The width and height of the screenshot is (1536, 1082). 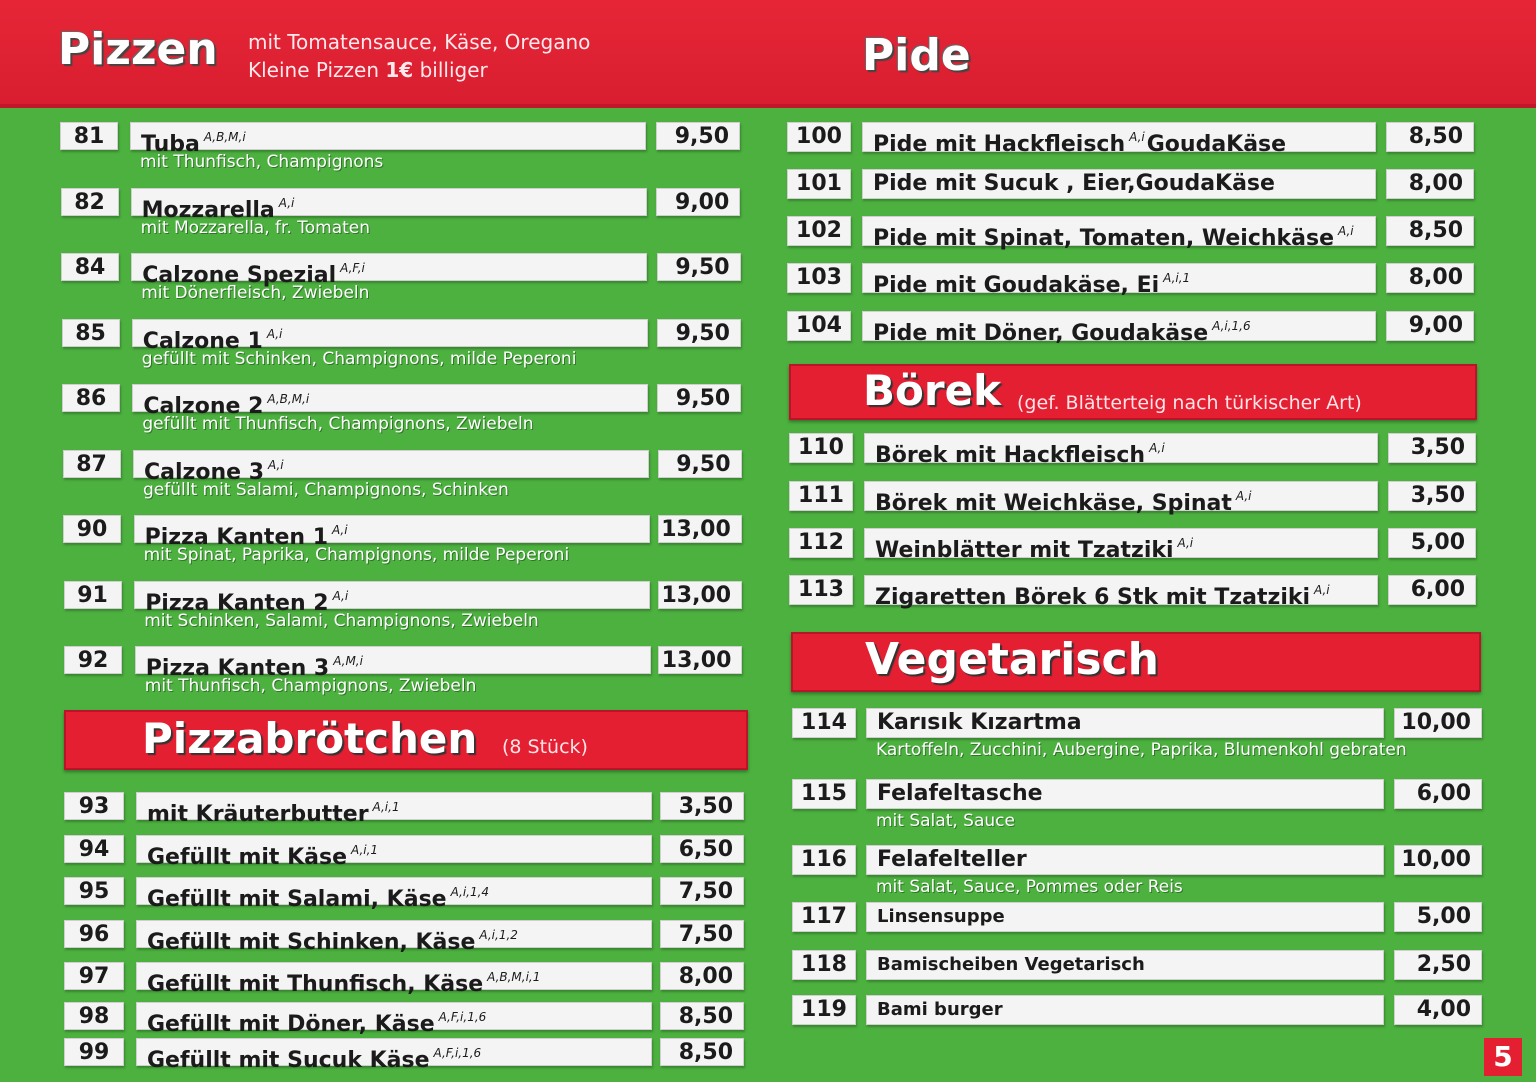 What do you see at coordinates (824, 917) in the screenshot?
I see `item-number: 117` at bounding box center [824, 917].